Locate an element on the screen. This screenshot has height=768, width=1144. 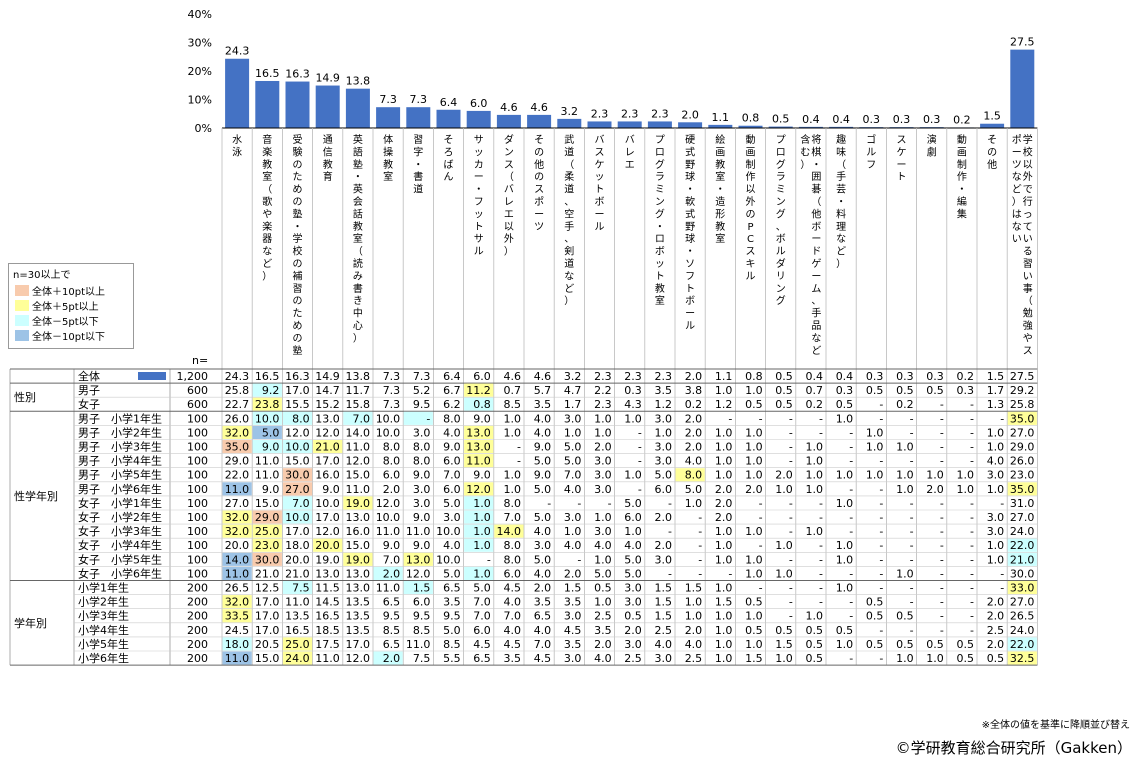
bar-value-label: 0.4 is located at coordinates (811, 119).